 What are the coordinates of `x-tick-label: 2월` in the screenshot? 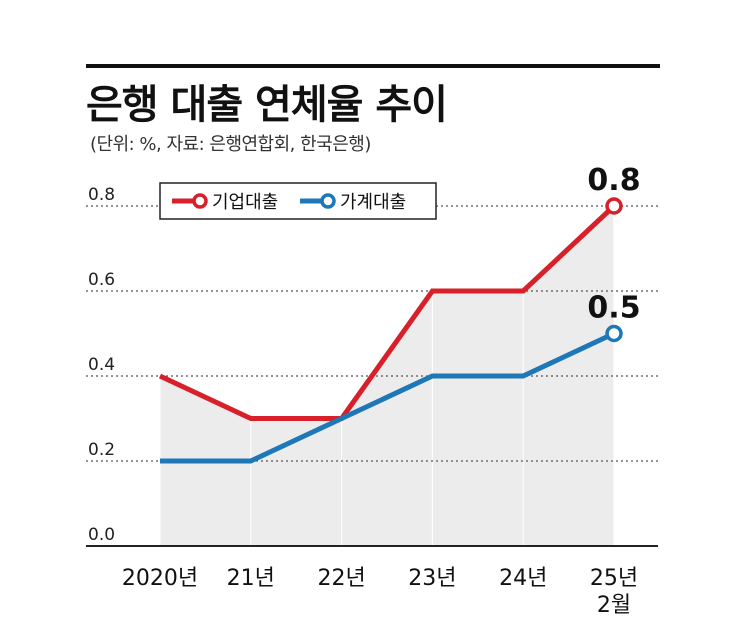 It's located at (614, 605).